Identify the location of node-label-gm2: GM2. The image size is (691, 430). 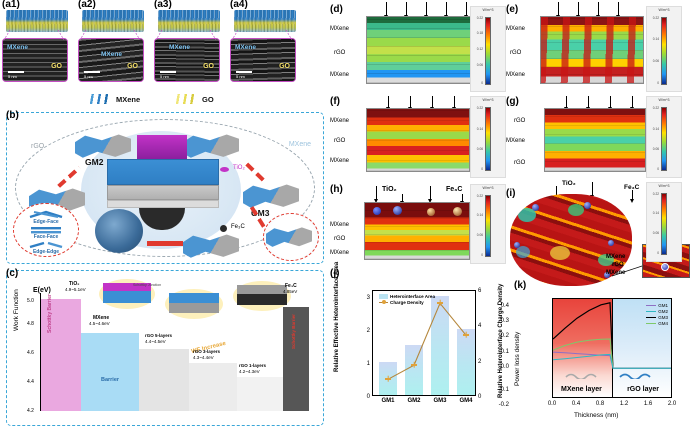
(94, 162).